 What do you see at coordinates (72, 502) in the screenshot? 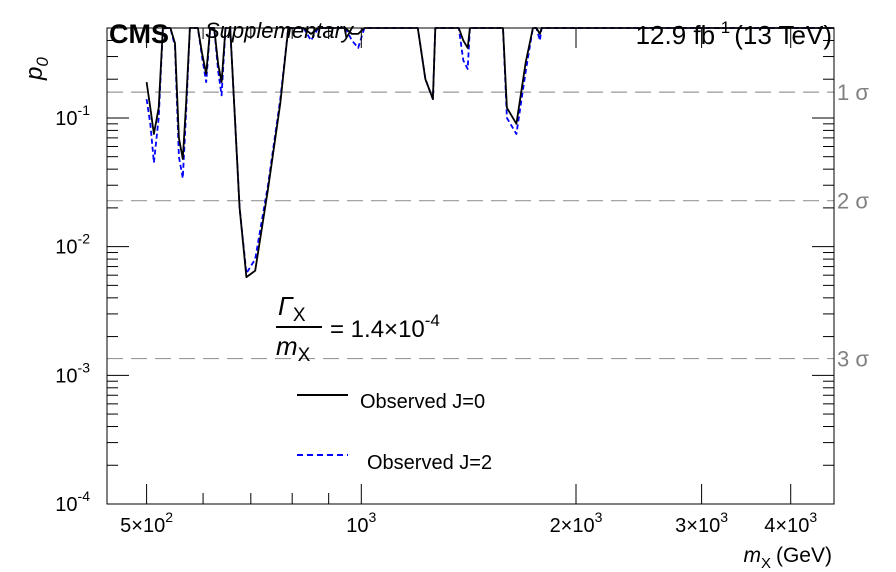
I see `y-tick-label: 10⁻⁴` at bounding box center [72, 502].